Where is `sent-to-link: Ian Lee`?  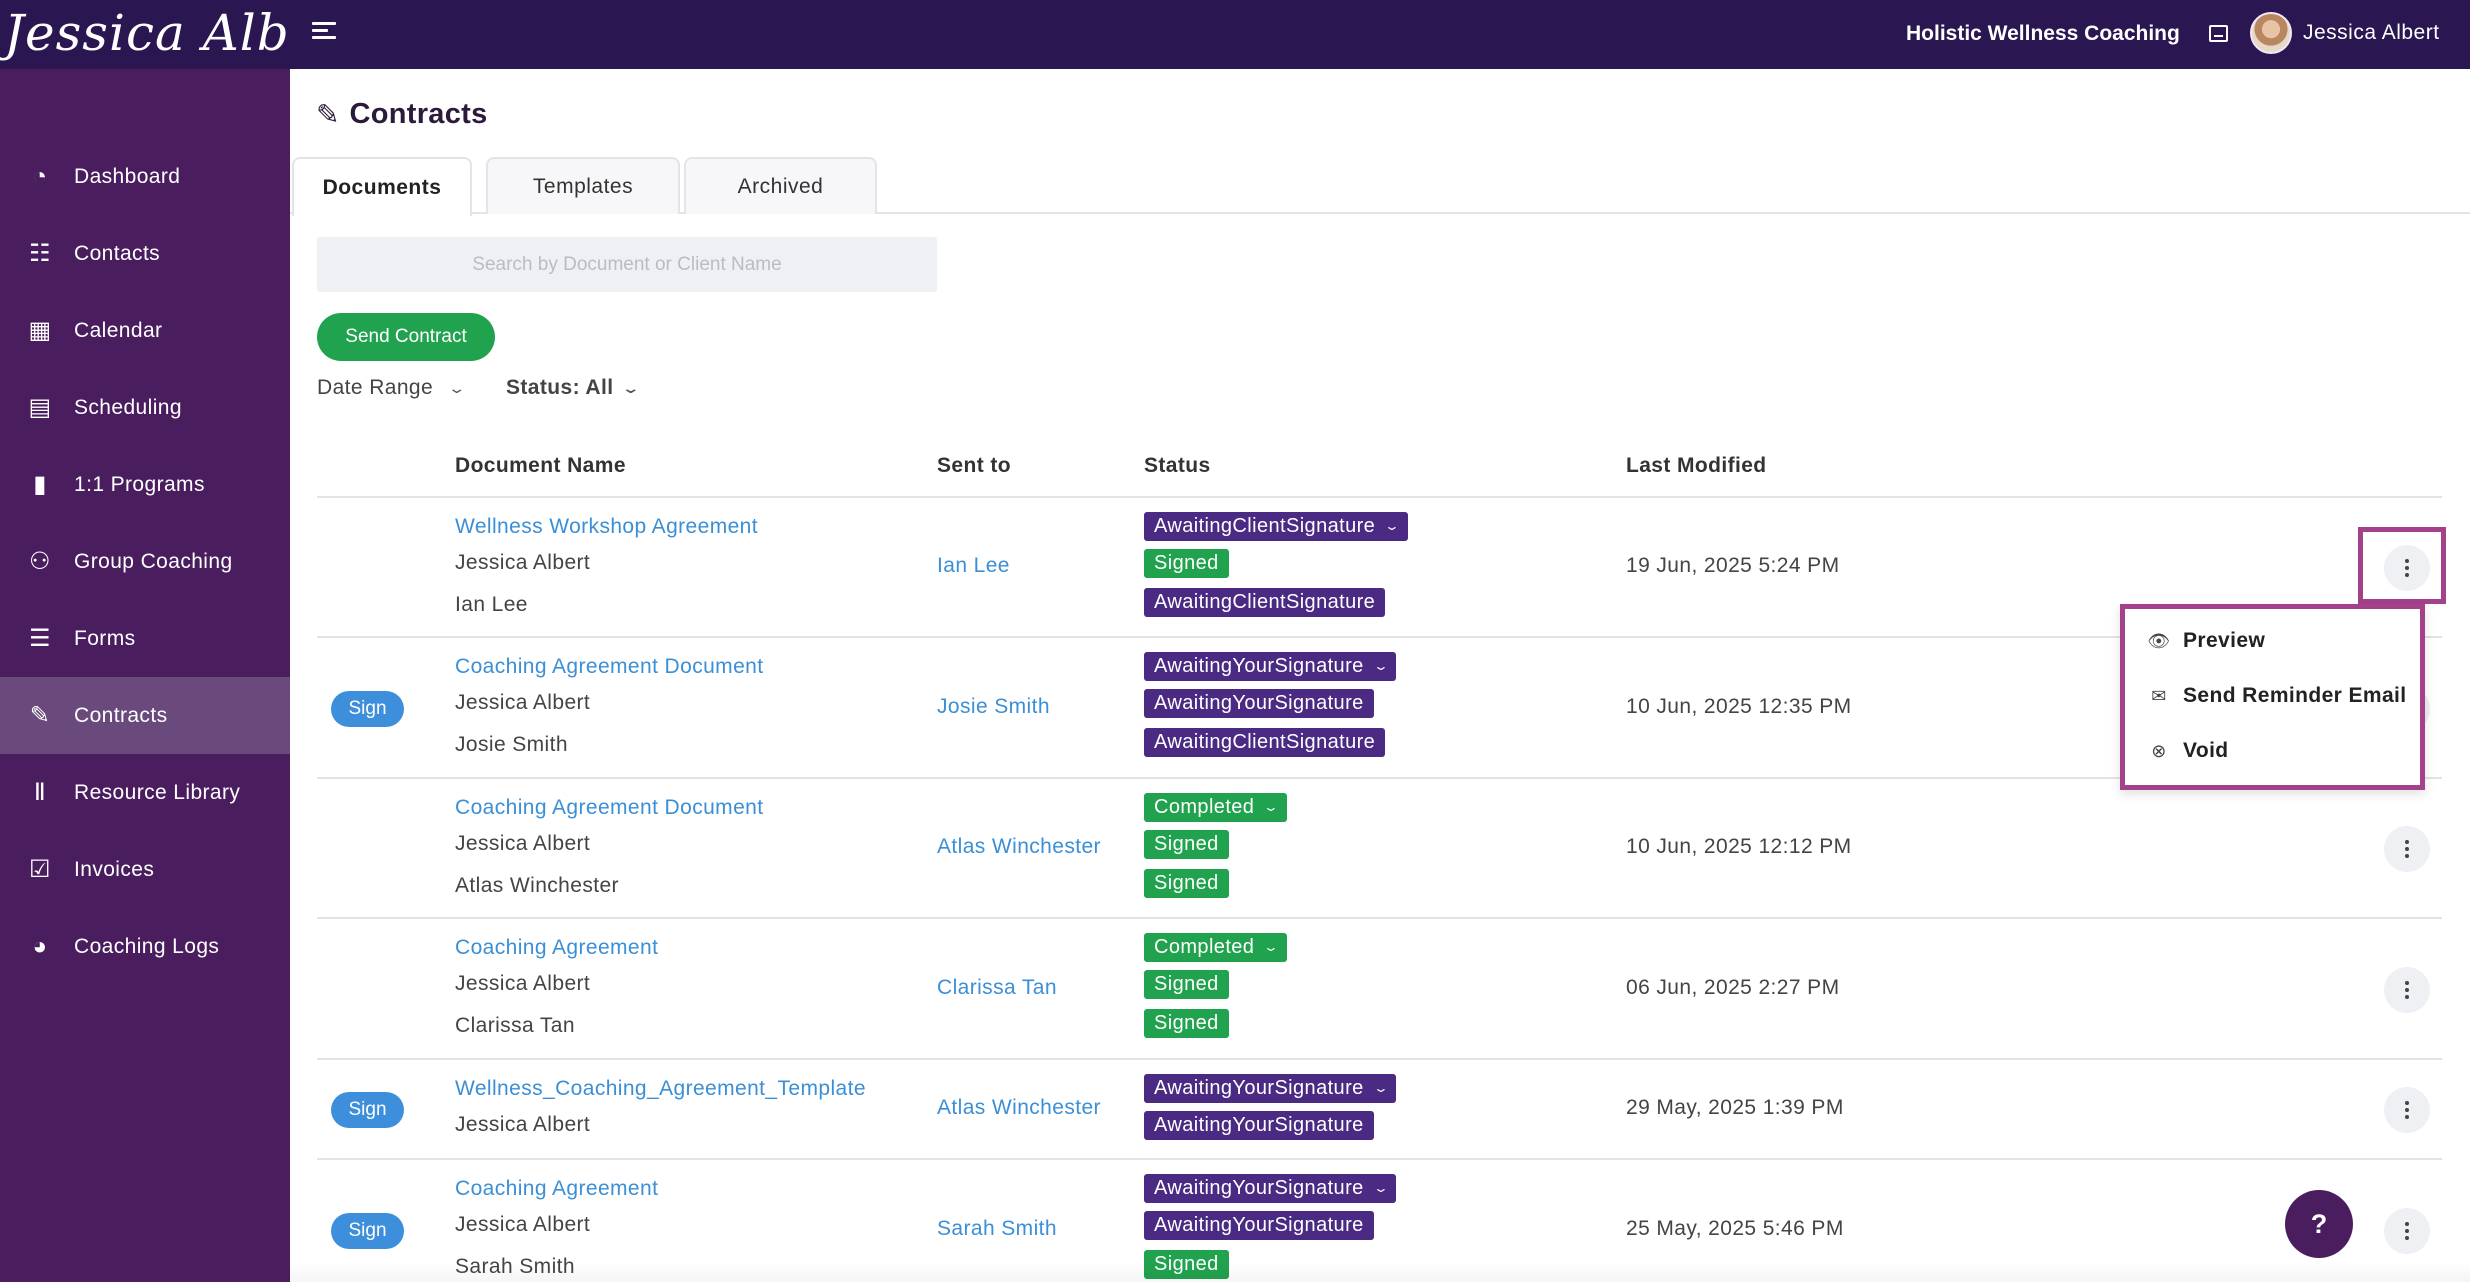 sent-to-link: Ian Lee is located at coordinates (973, 565).